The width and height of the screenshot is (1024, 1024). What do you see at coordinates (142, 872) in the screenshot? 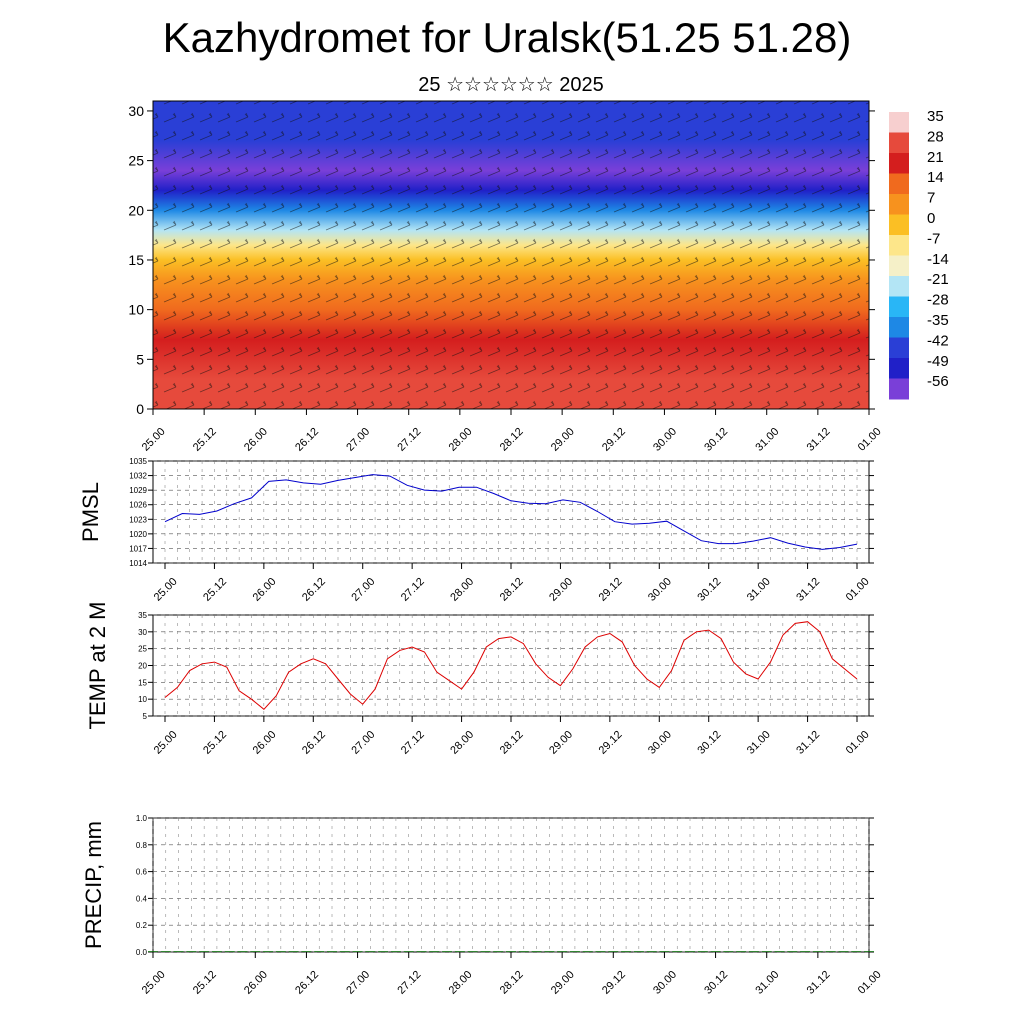
I see `y-tick-label: 0.6` at bounding box center [142, 872].